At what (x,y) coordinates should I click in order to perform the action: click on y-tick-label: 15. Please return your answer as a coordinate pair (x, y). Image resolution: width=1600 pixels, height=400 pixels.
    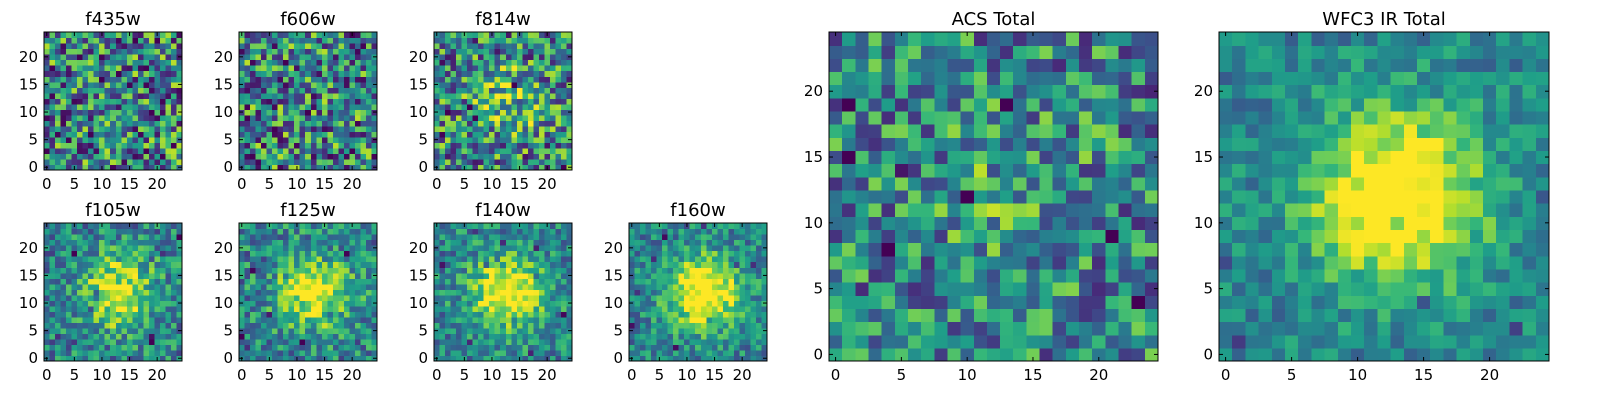
    Looking at the image, I should click on (223, 84).